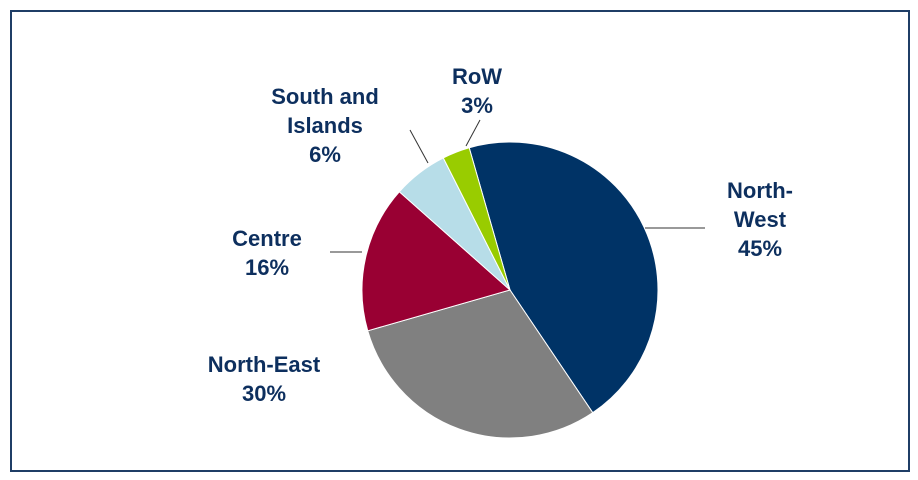 Image resolution: width=918 pixels, height=480 pixels. I want to click on slice-label: Centre 16%, so click(267, 253).